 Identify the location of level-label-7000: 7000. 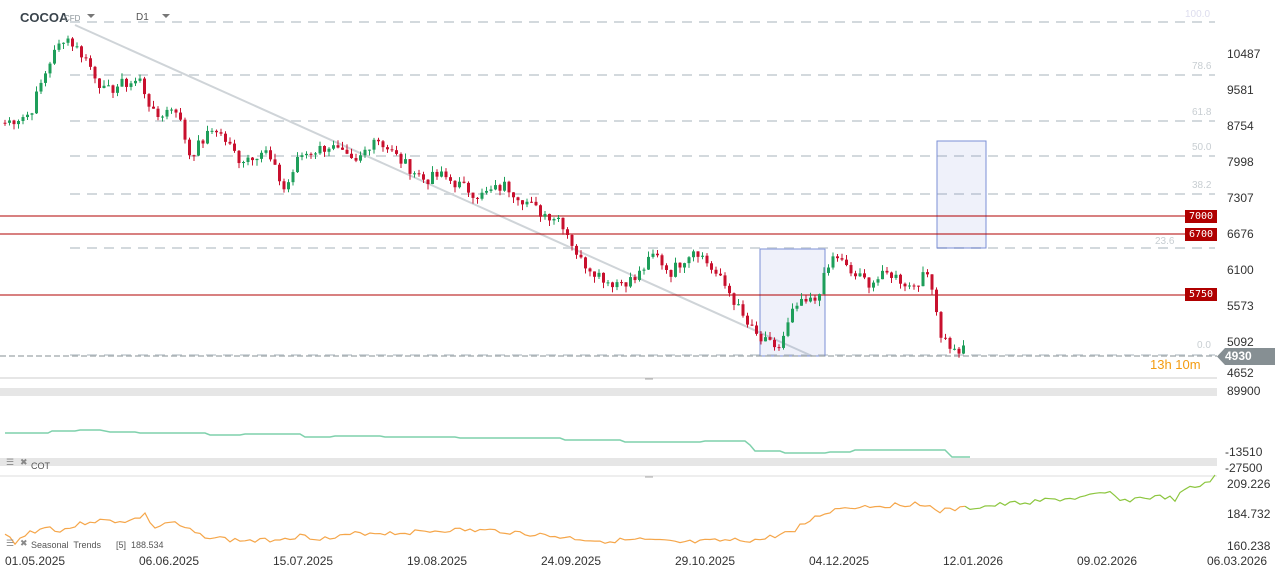
(1201, 216).